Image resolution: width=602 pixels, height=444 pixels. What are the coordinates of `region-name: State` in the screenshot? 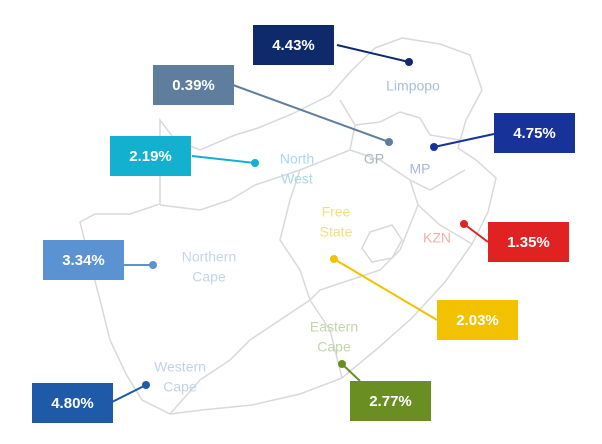 It's located at (336, 232).